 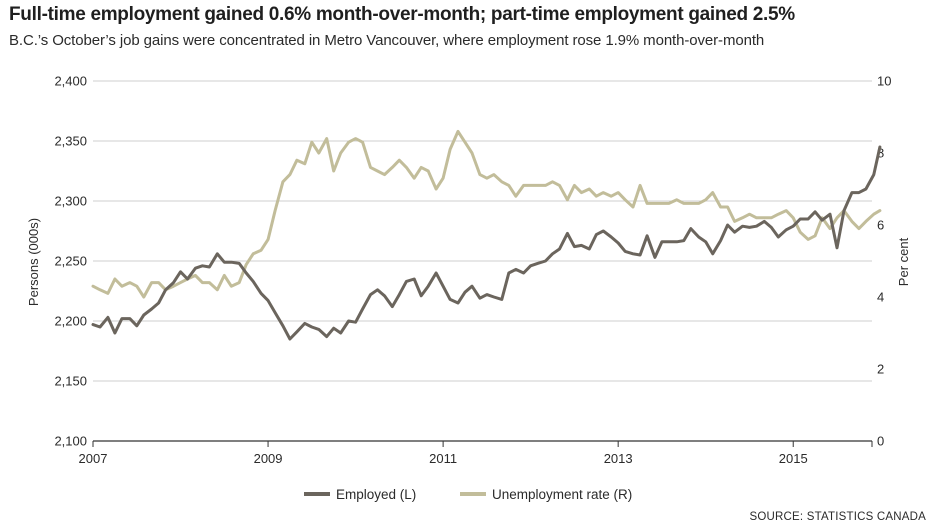 What do you see at coordinates (33, 262) in the screenshot?
I see `y-axis-label-left: Persons (000s)` at bounding box center [33, 262].